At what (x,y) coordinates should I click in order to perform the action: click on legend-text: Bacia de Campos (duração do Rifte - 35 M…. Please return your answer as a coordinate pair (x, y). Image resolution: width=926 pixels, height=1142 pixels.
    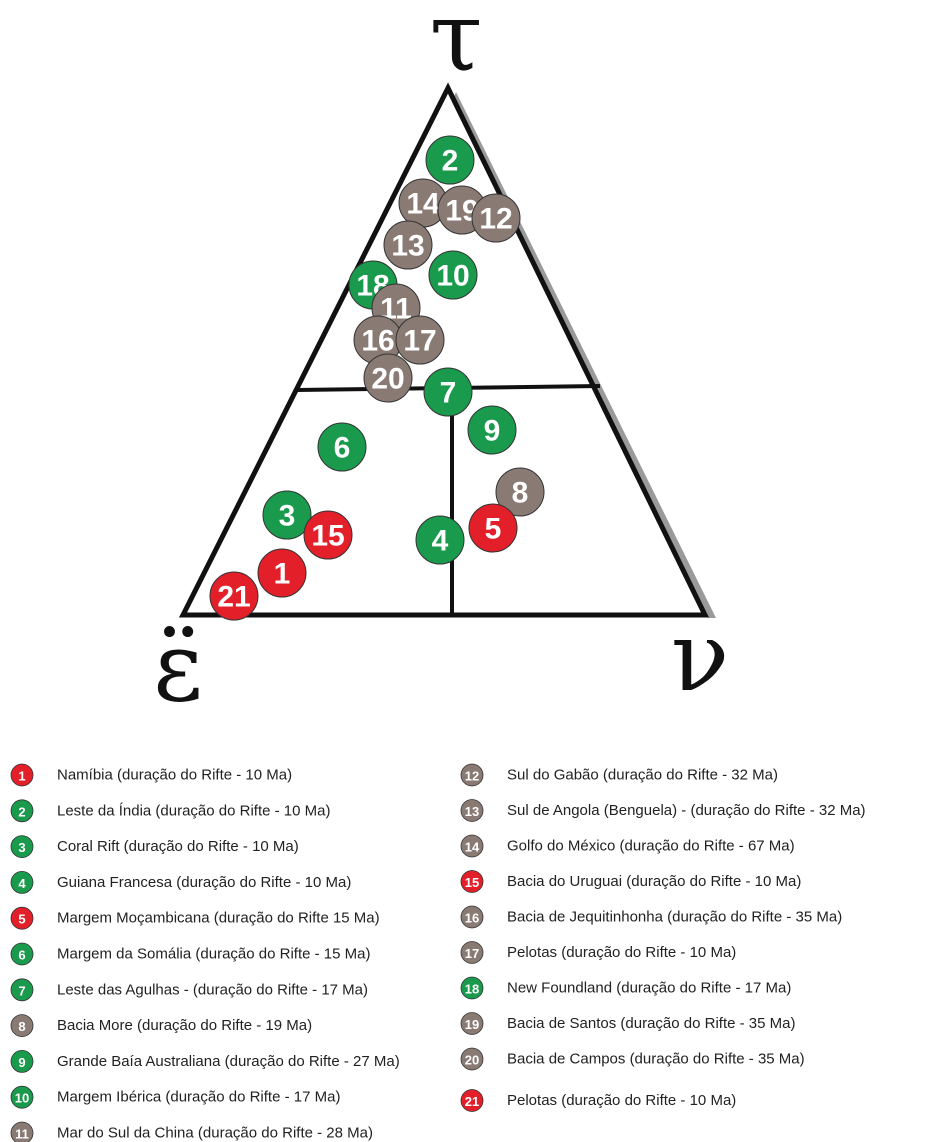
    Looking at the image, I should click on (656, 1059).